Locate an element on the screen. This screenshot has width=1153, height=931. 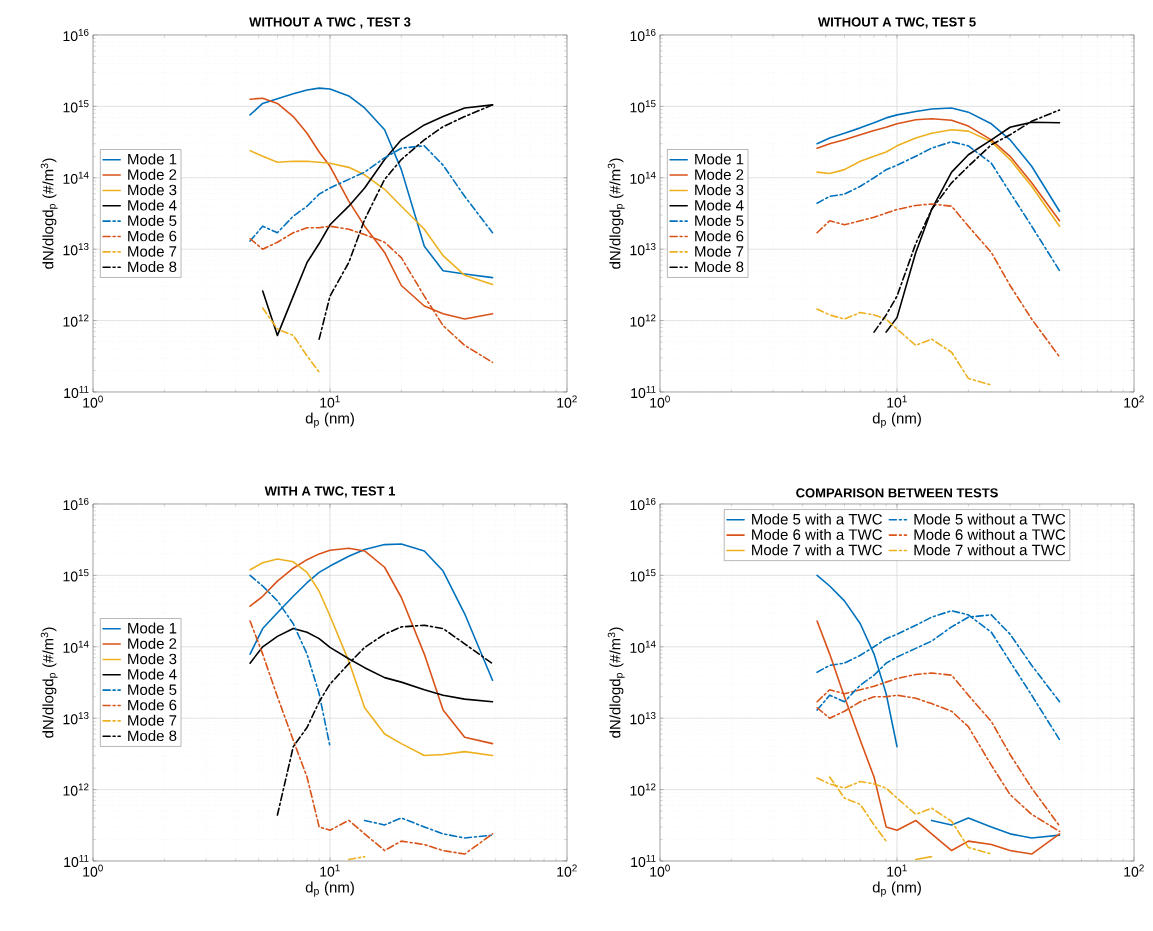
legend-label: Mode 6 with a TWC is located at coordinates (817, 534).